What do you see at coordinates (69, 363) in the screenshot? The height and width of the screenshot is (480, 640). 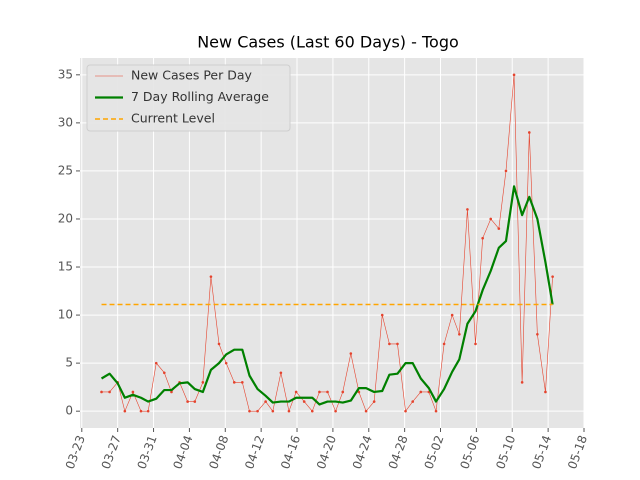 I see `y-tick-label: 5` at bounding box center [69, 363].